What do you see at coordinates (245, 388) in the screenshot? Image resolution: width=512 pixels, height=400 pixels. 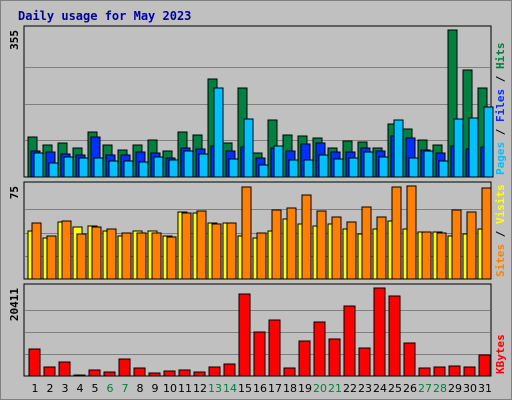 I see `day-label-15: 15` at bounding box center [245, 388].